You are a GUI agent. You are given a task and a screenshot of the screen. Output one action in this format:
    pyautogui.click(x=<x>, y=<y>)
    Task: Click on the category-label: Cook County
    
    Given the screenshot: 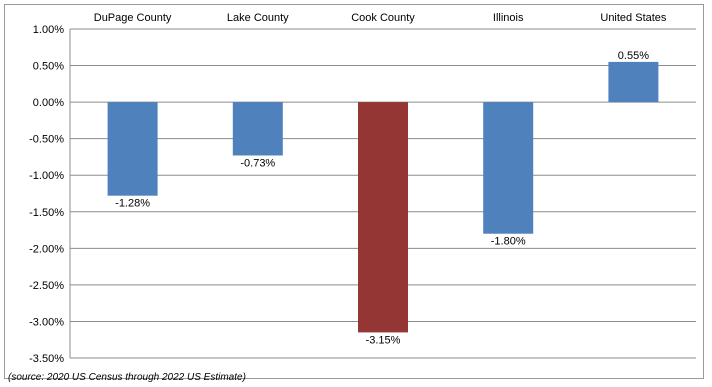 What is the action you would take?
    pyautogui.click(x=383, y=18)
    